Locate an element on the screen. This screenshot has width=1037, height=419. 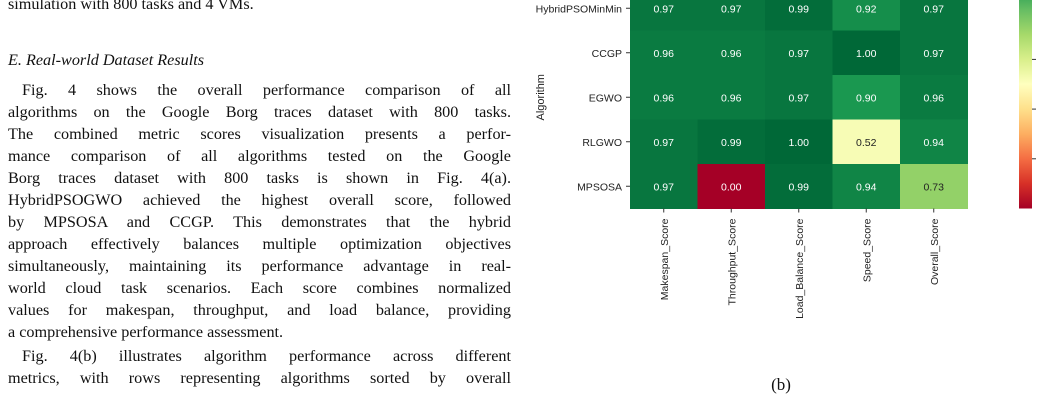
column-label: Overall_Score is located at coordinates (935, 251).